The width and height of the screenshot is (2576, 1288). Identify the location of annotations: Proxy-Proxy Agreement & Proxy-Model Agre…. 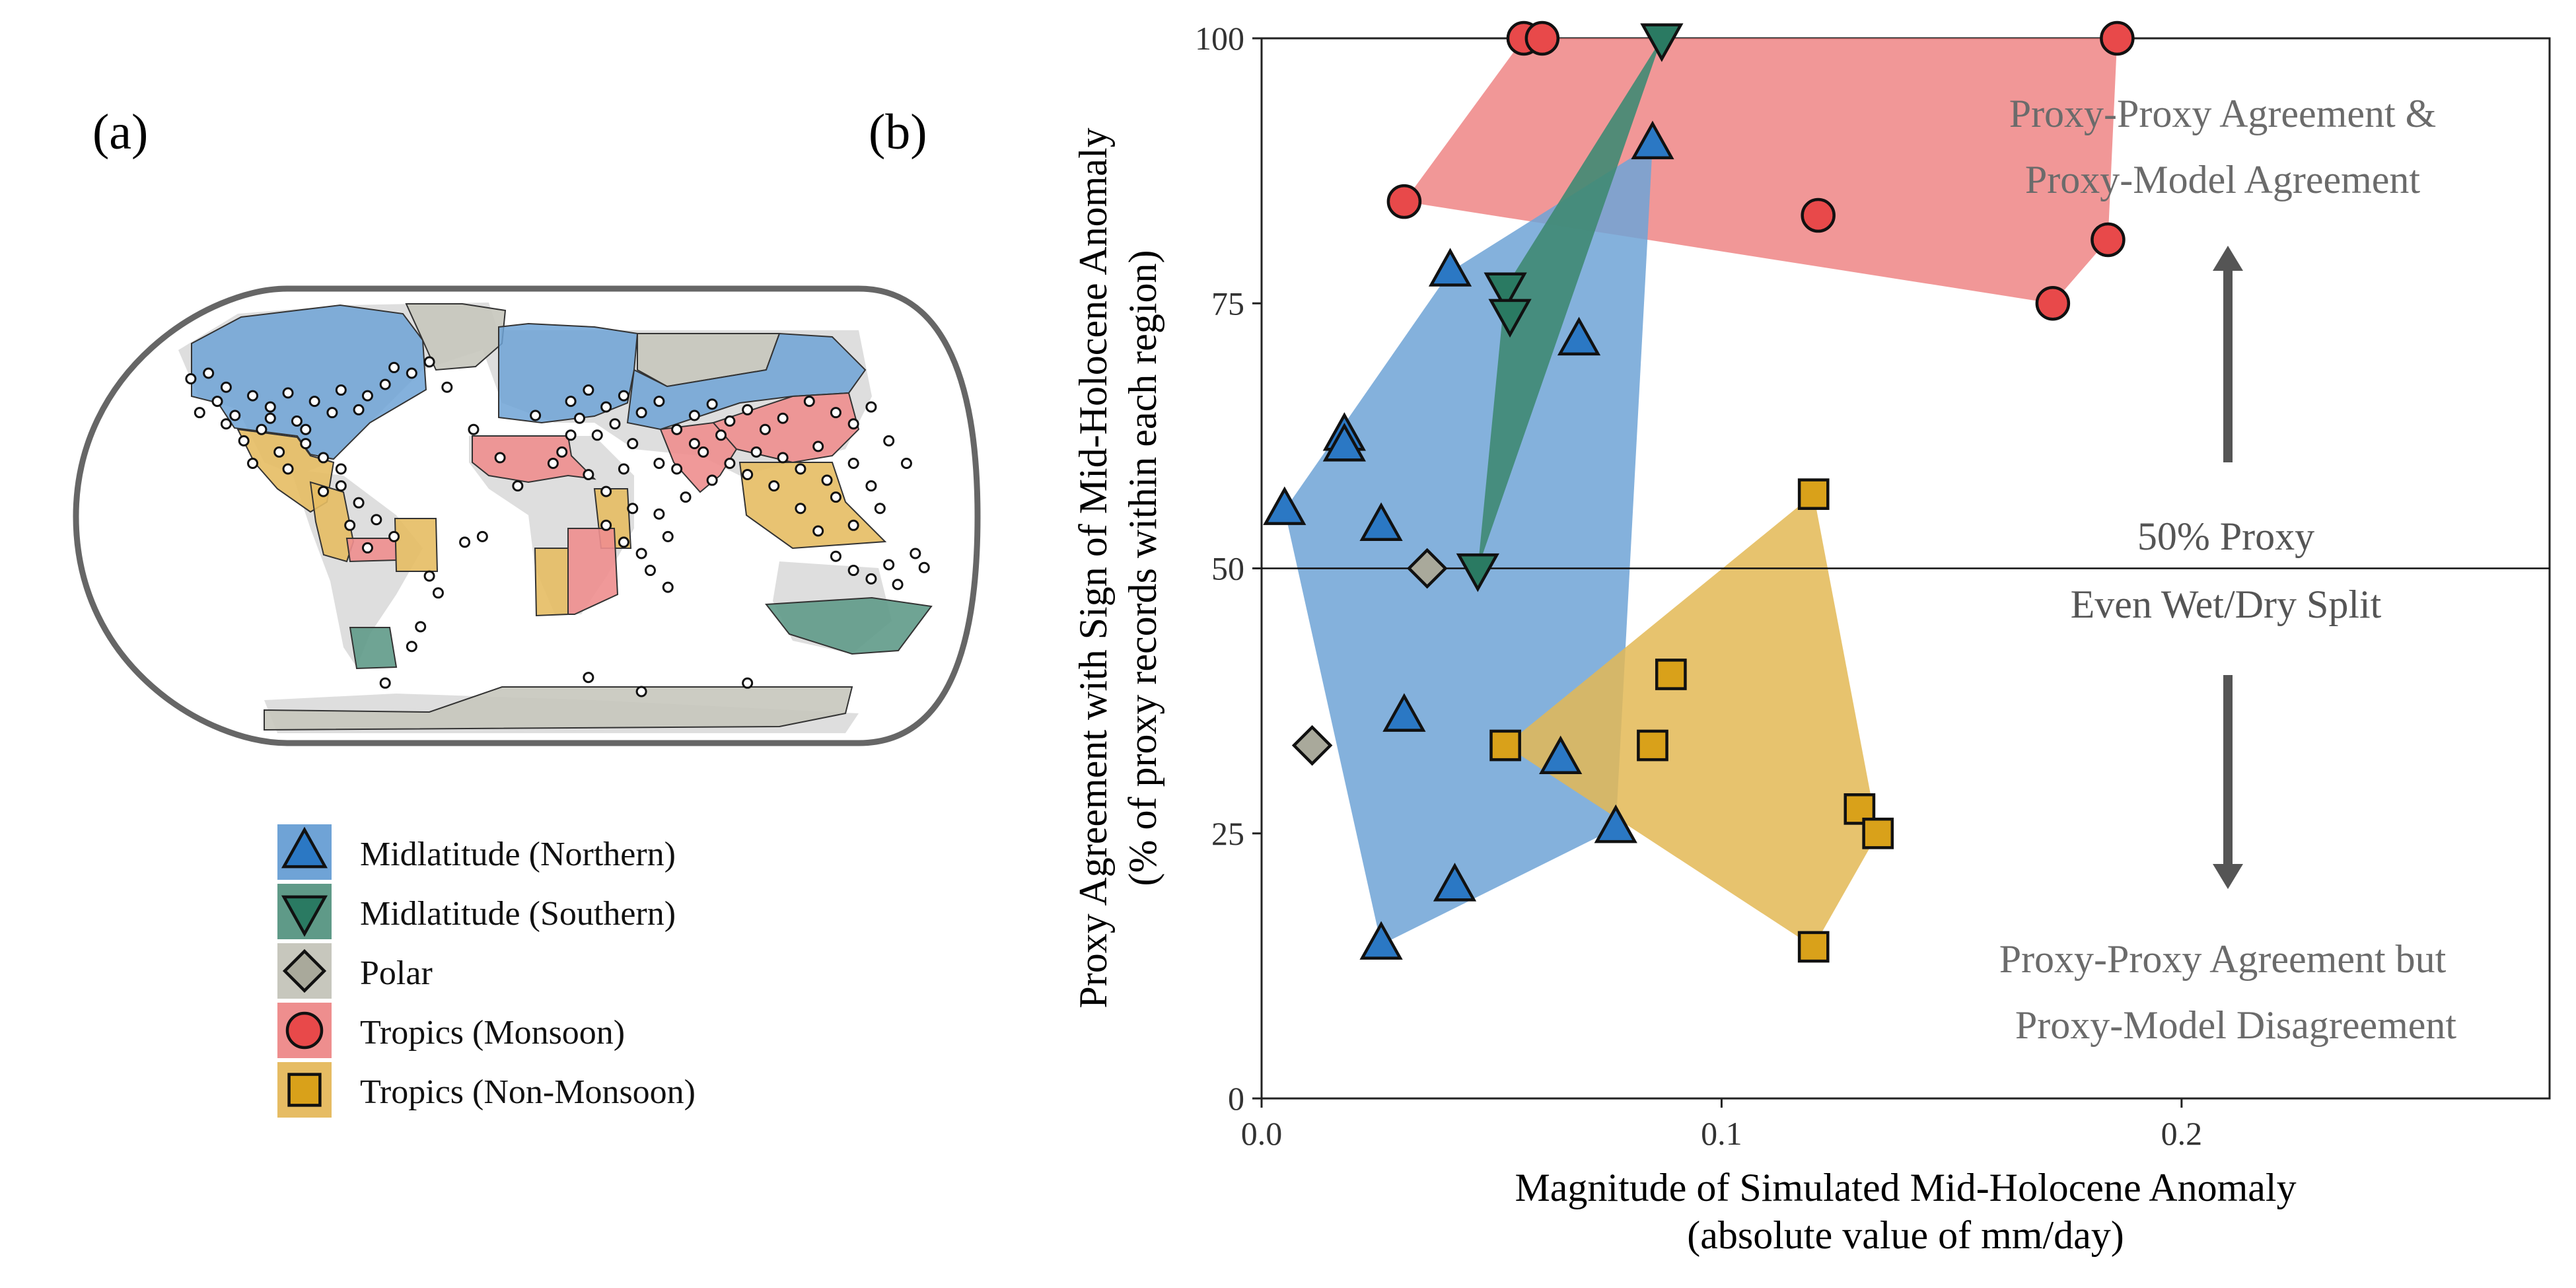
(2228, 569).